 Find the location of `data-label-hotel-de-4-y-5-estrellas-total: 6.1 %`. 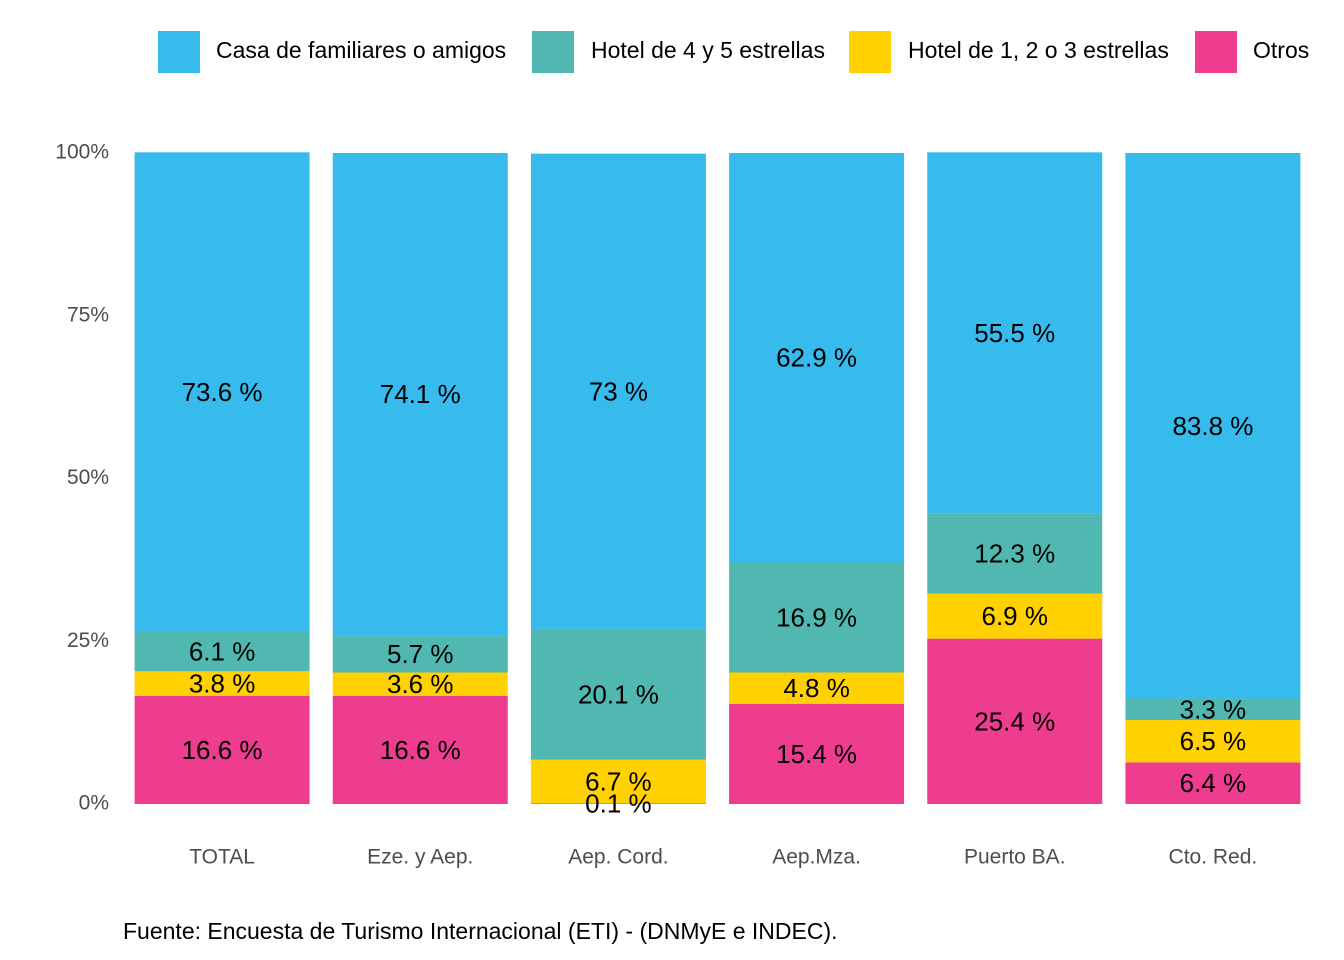

data-label-hotel-de-4-y-5-estrellas-total: 6.1 % is located at coordinates (222, 651).